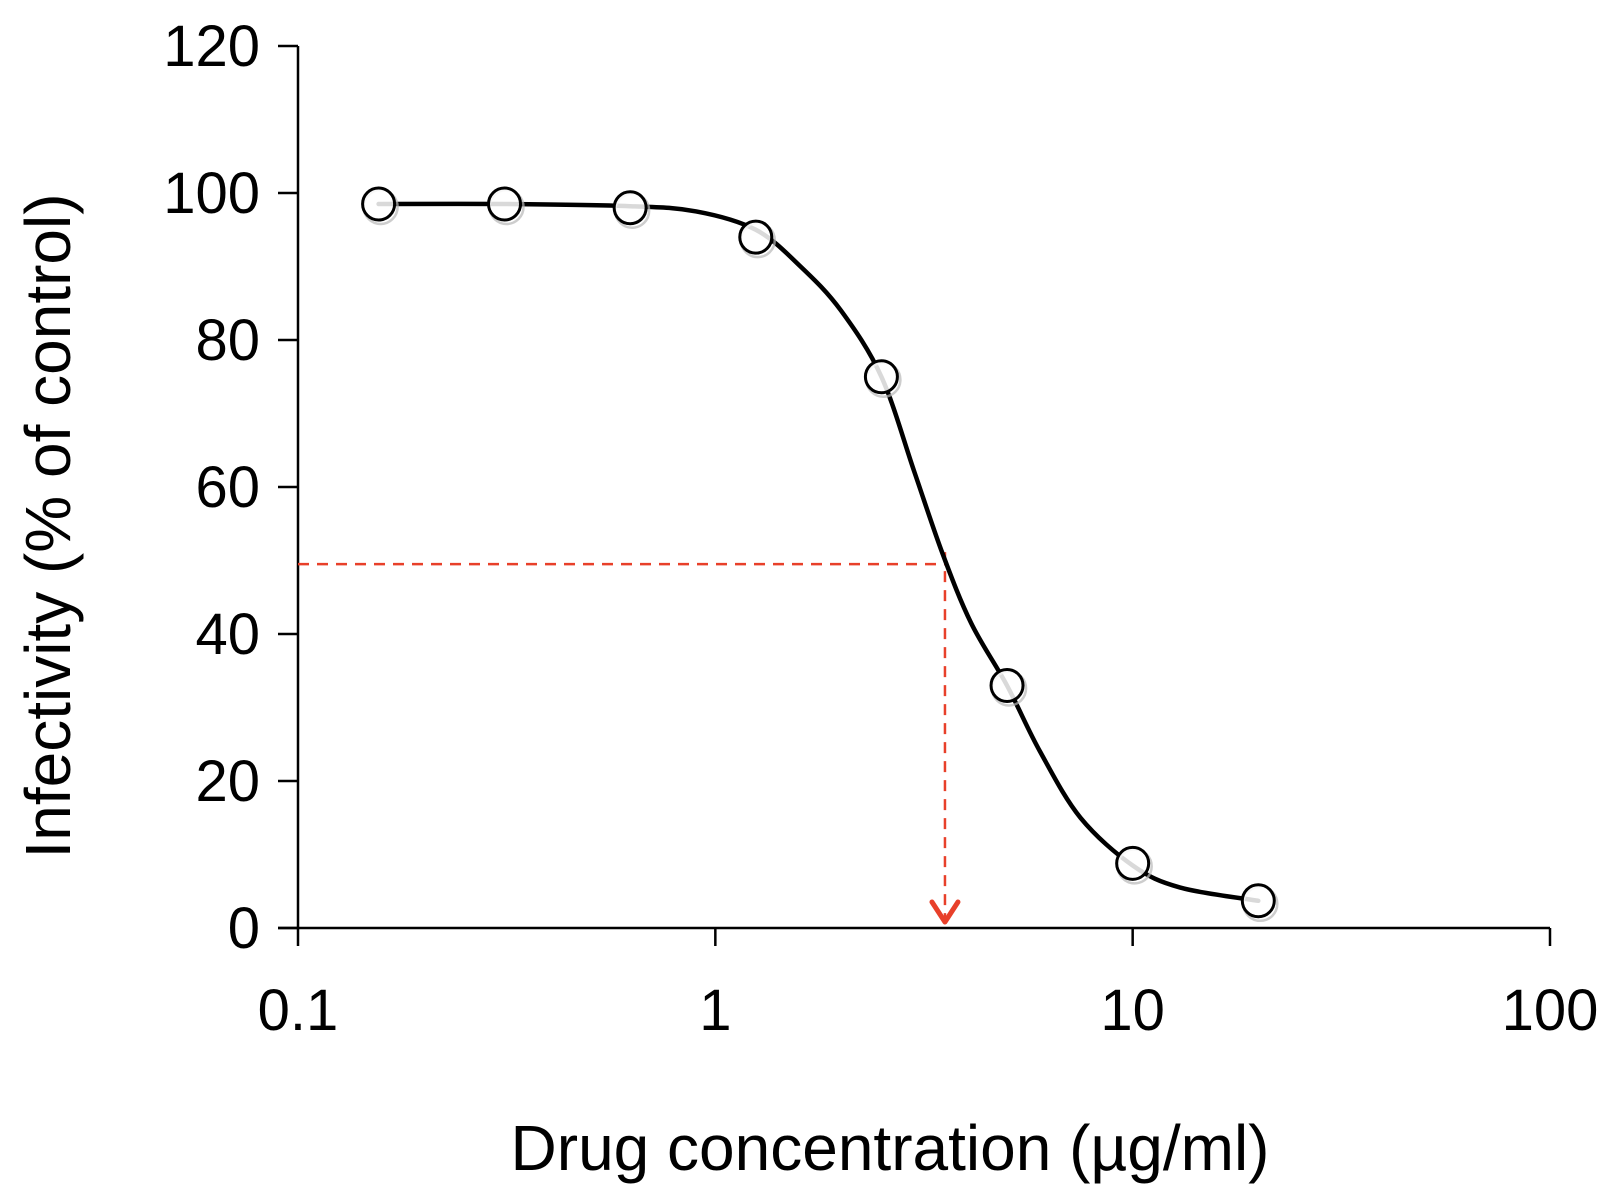 This screenshot has width=1616, height=1196. Describe the element at coordinates (890, 1148) in the screenshot. I see `x-axis-title: Drug concentration (µg/ml)` at that location.